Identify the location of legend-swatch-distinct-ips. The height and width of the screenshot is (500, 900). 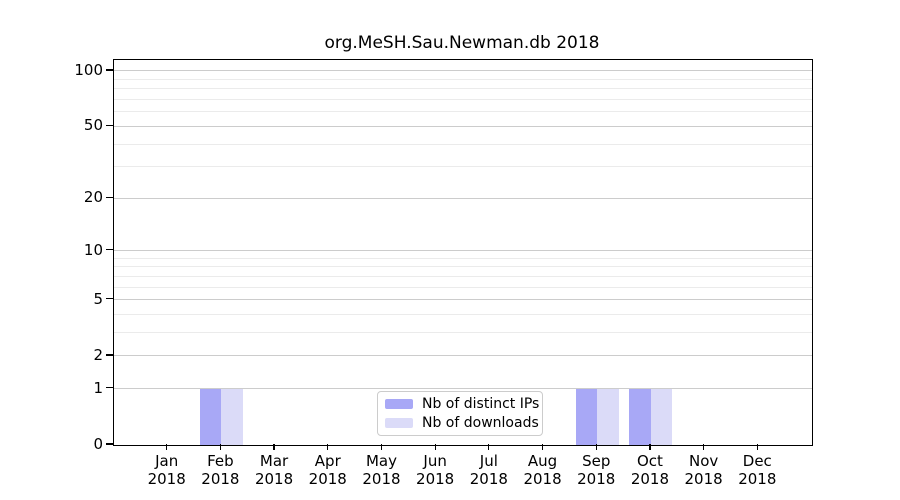
(399, 404).